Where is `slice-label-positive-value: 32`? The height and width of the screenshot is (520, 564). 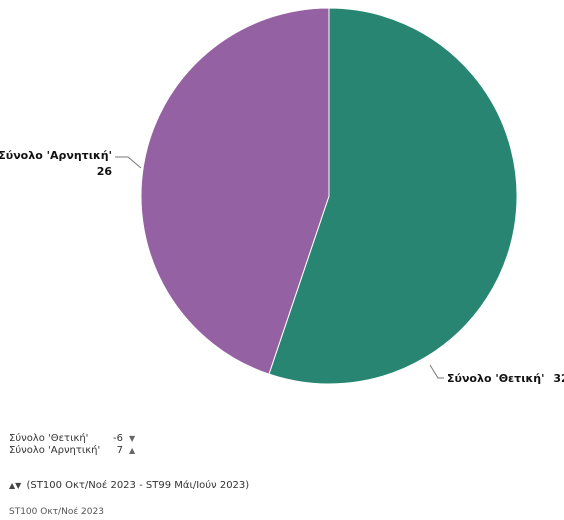 slice-label-positive-value: 32 is located at coordinates (558, 378).